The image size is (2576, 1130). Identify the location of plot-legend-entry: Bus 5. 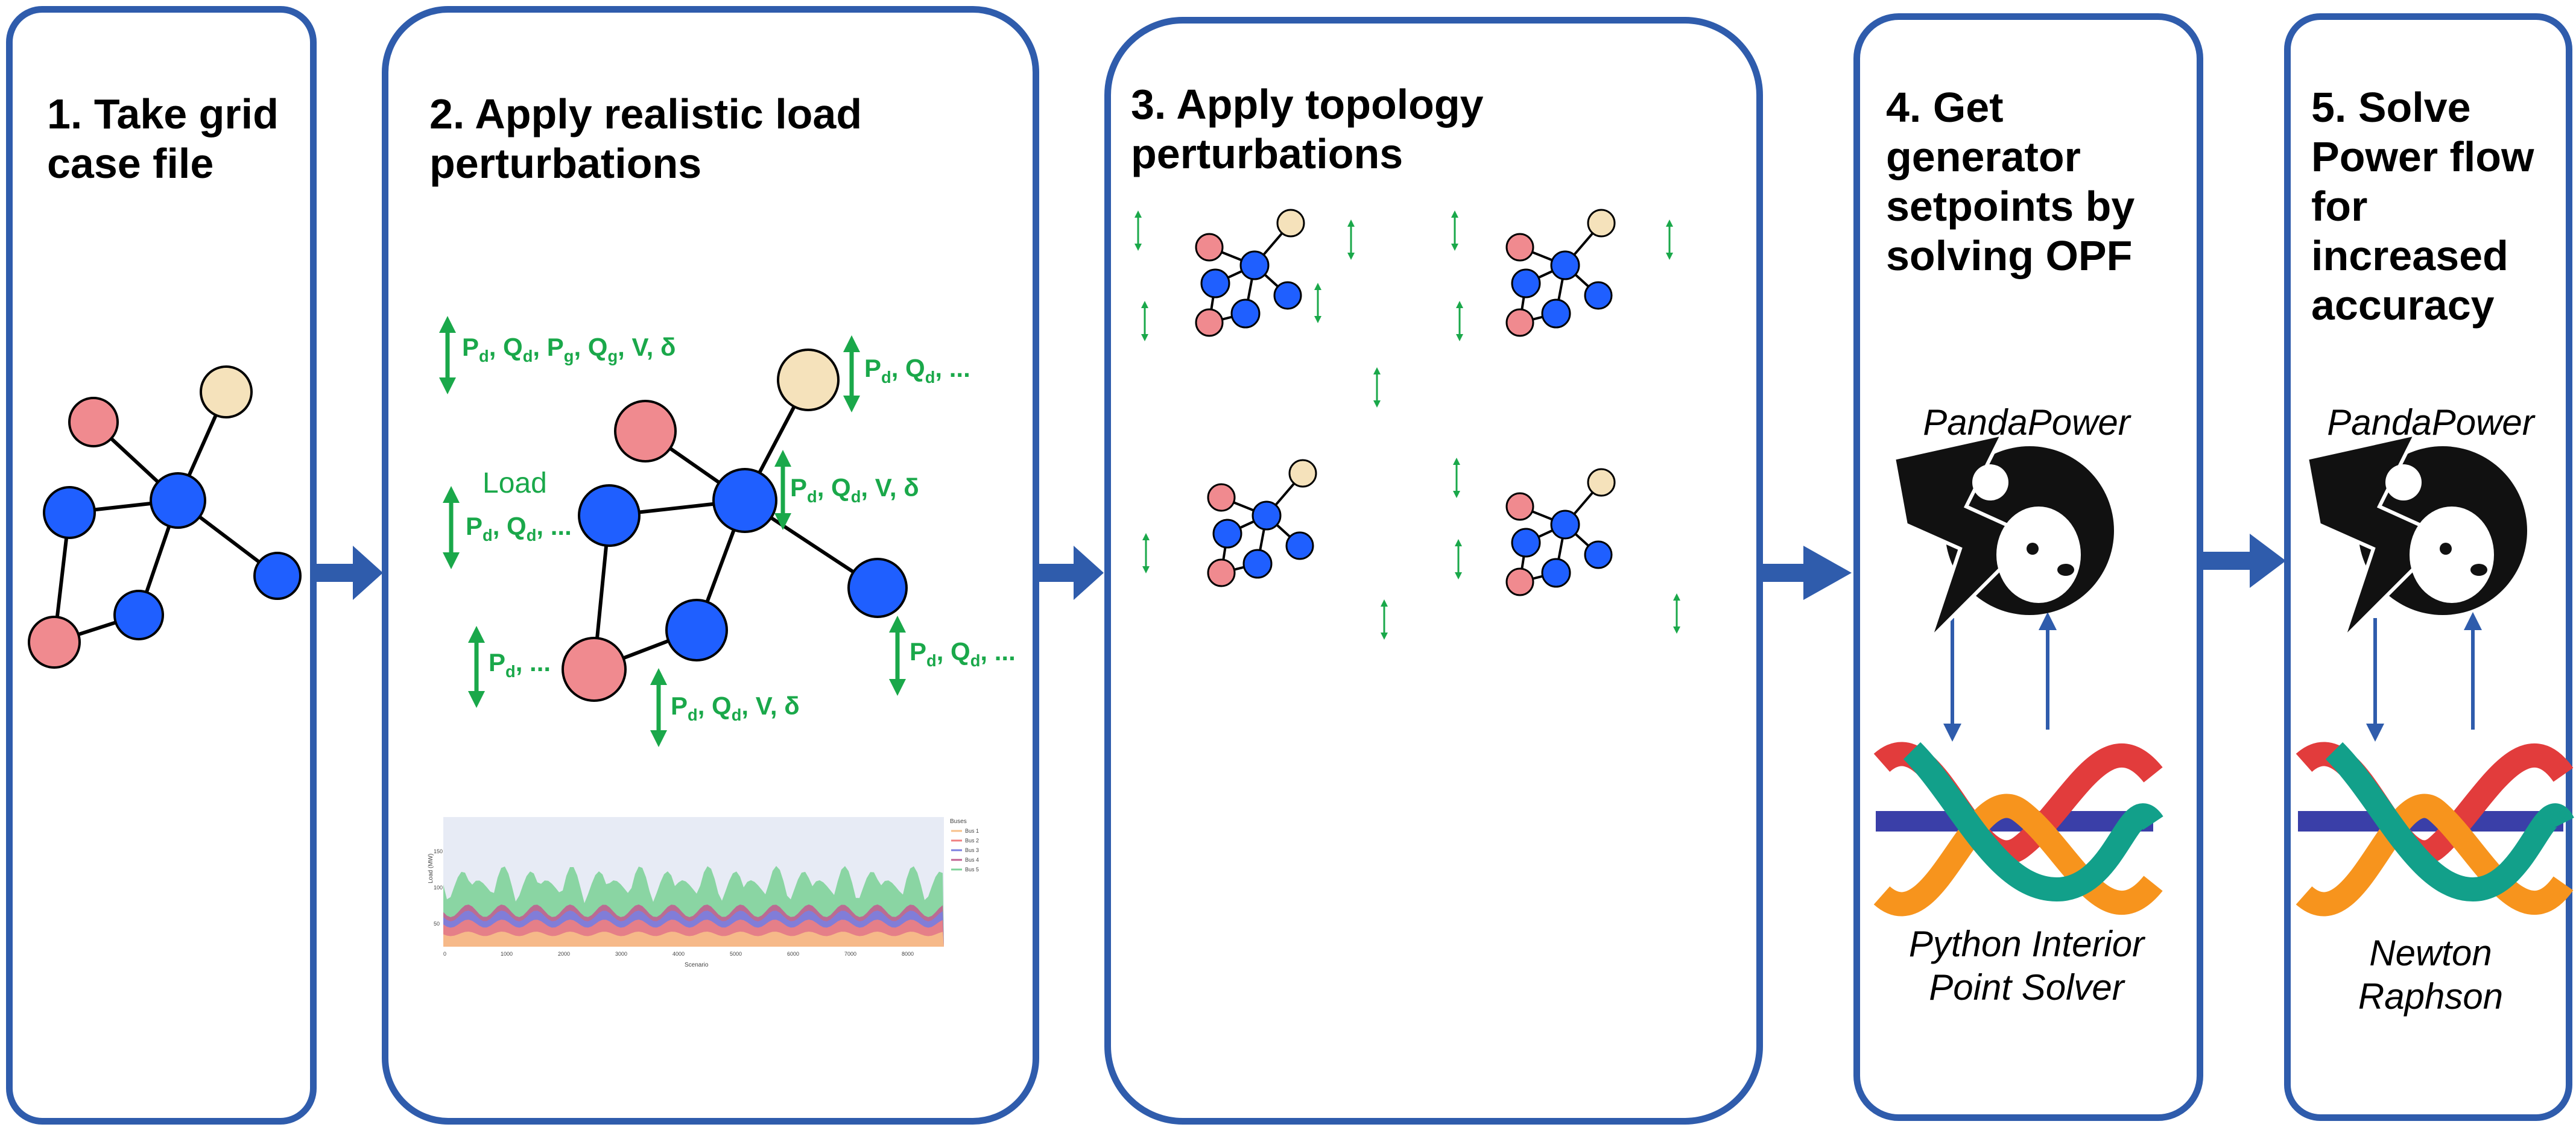
(972, 870).